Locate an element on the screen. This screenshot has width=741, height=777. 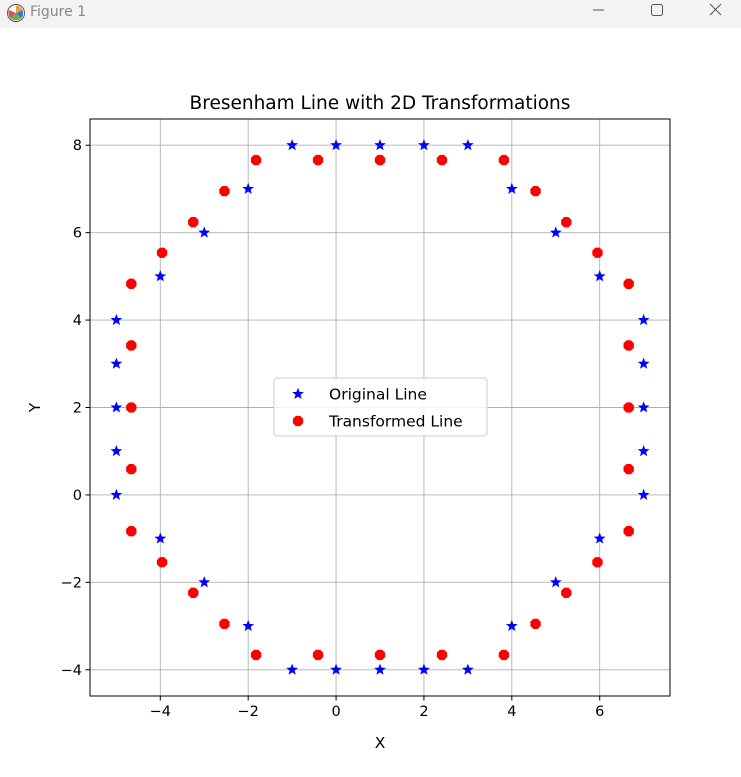
chart-title: Bresenham Line with 2D Transformations is located at coordinates (380, 103).